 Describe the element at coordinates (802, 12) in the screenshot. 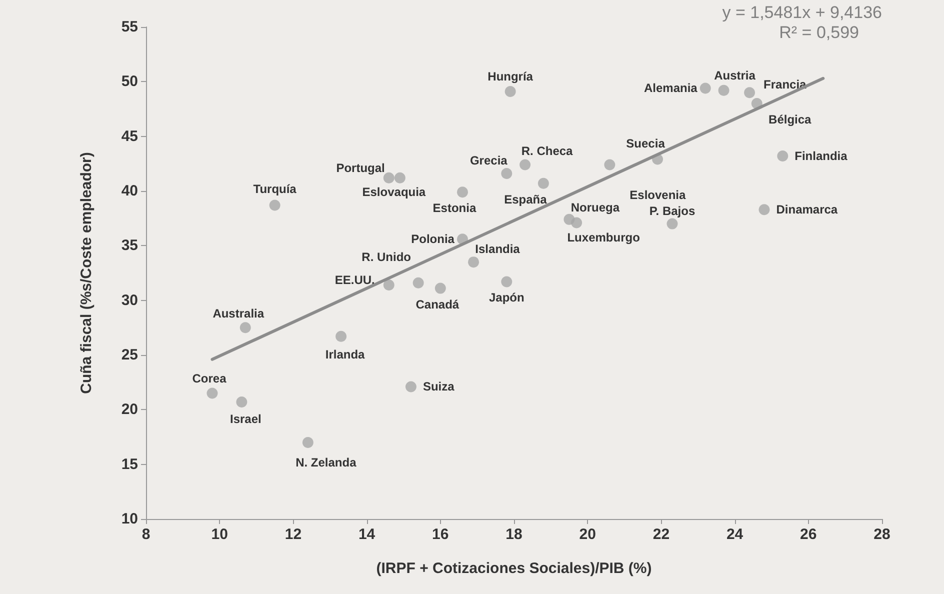

I see `text: y = 1,5481x + 9,4136` at that location.